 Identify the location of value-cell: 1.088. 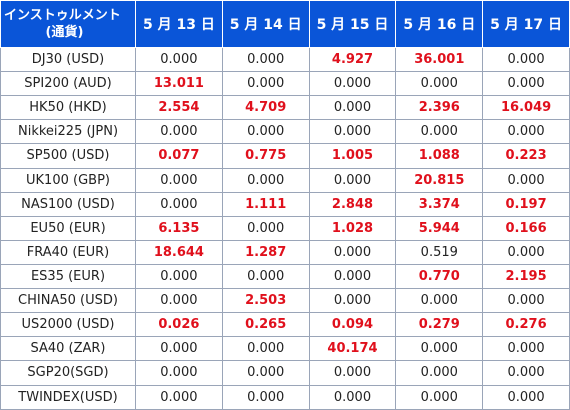
(439, 156).